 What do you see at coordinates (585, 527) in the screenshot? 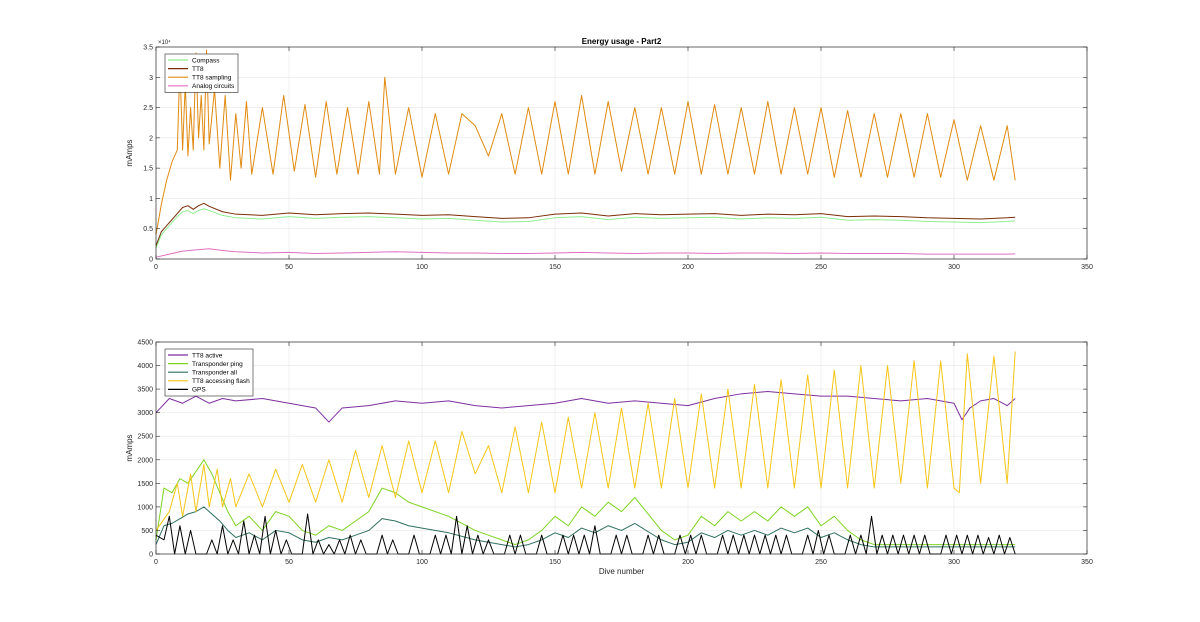
I see `series-line-transponder-all` at bounding box center [585, 527].